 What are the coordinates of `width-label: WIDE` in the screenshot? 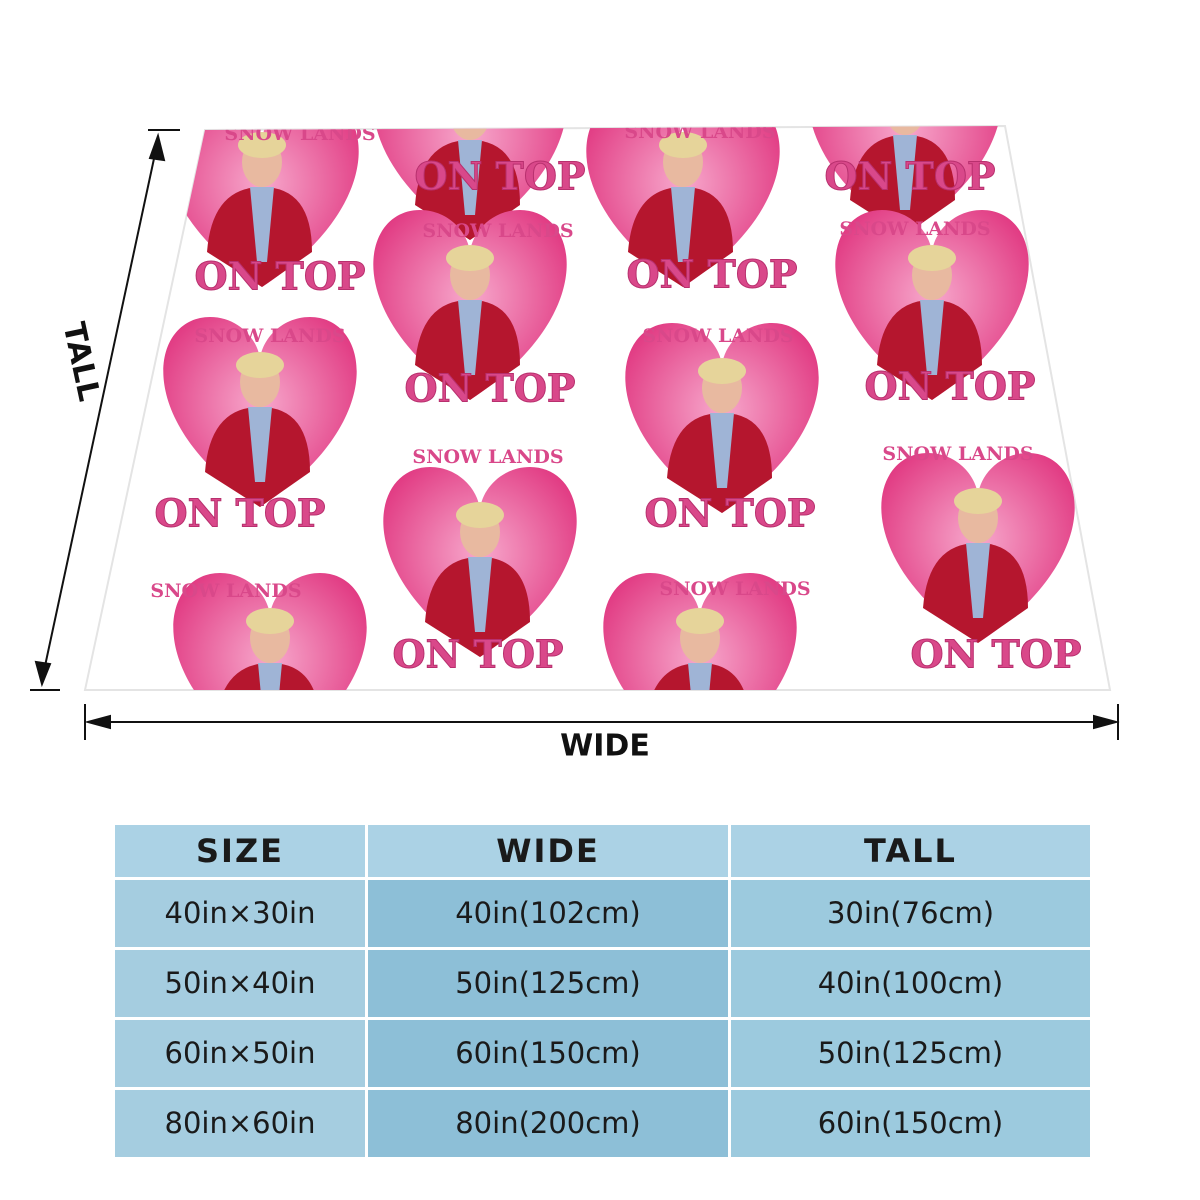 It's located at (605, 746).